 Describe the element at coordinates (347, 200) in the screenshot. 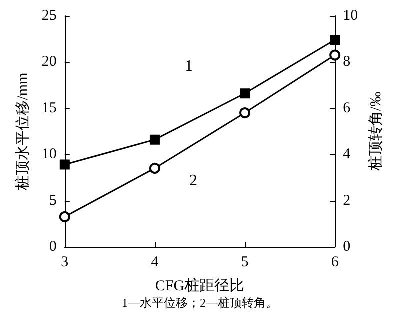

I see `y2-tick-label: 2` at that location.